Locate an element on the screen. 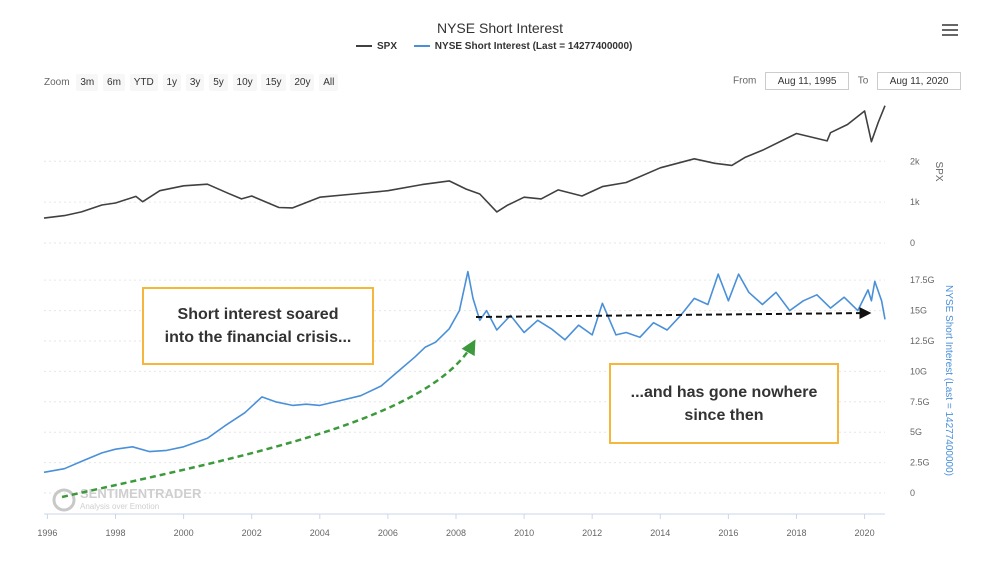  zoom-button-1y: 1y is located at coordinates (172, 82).